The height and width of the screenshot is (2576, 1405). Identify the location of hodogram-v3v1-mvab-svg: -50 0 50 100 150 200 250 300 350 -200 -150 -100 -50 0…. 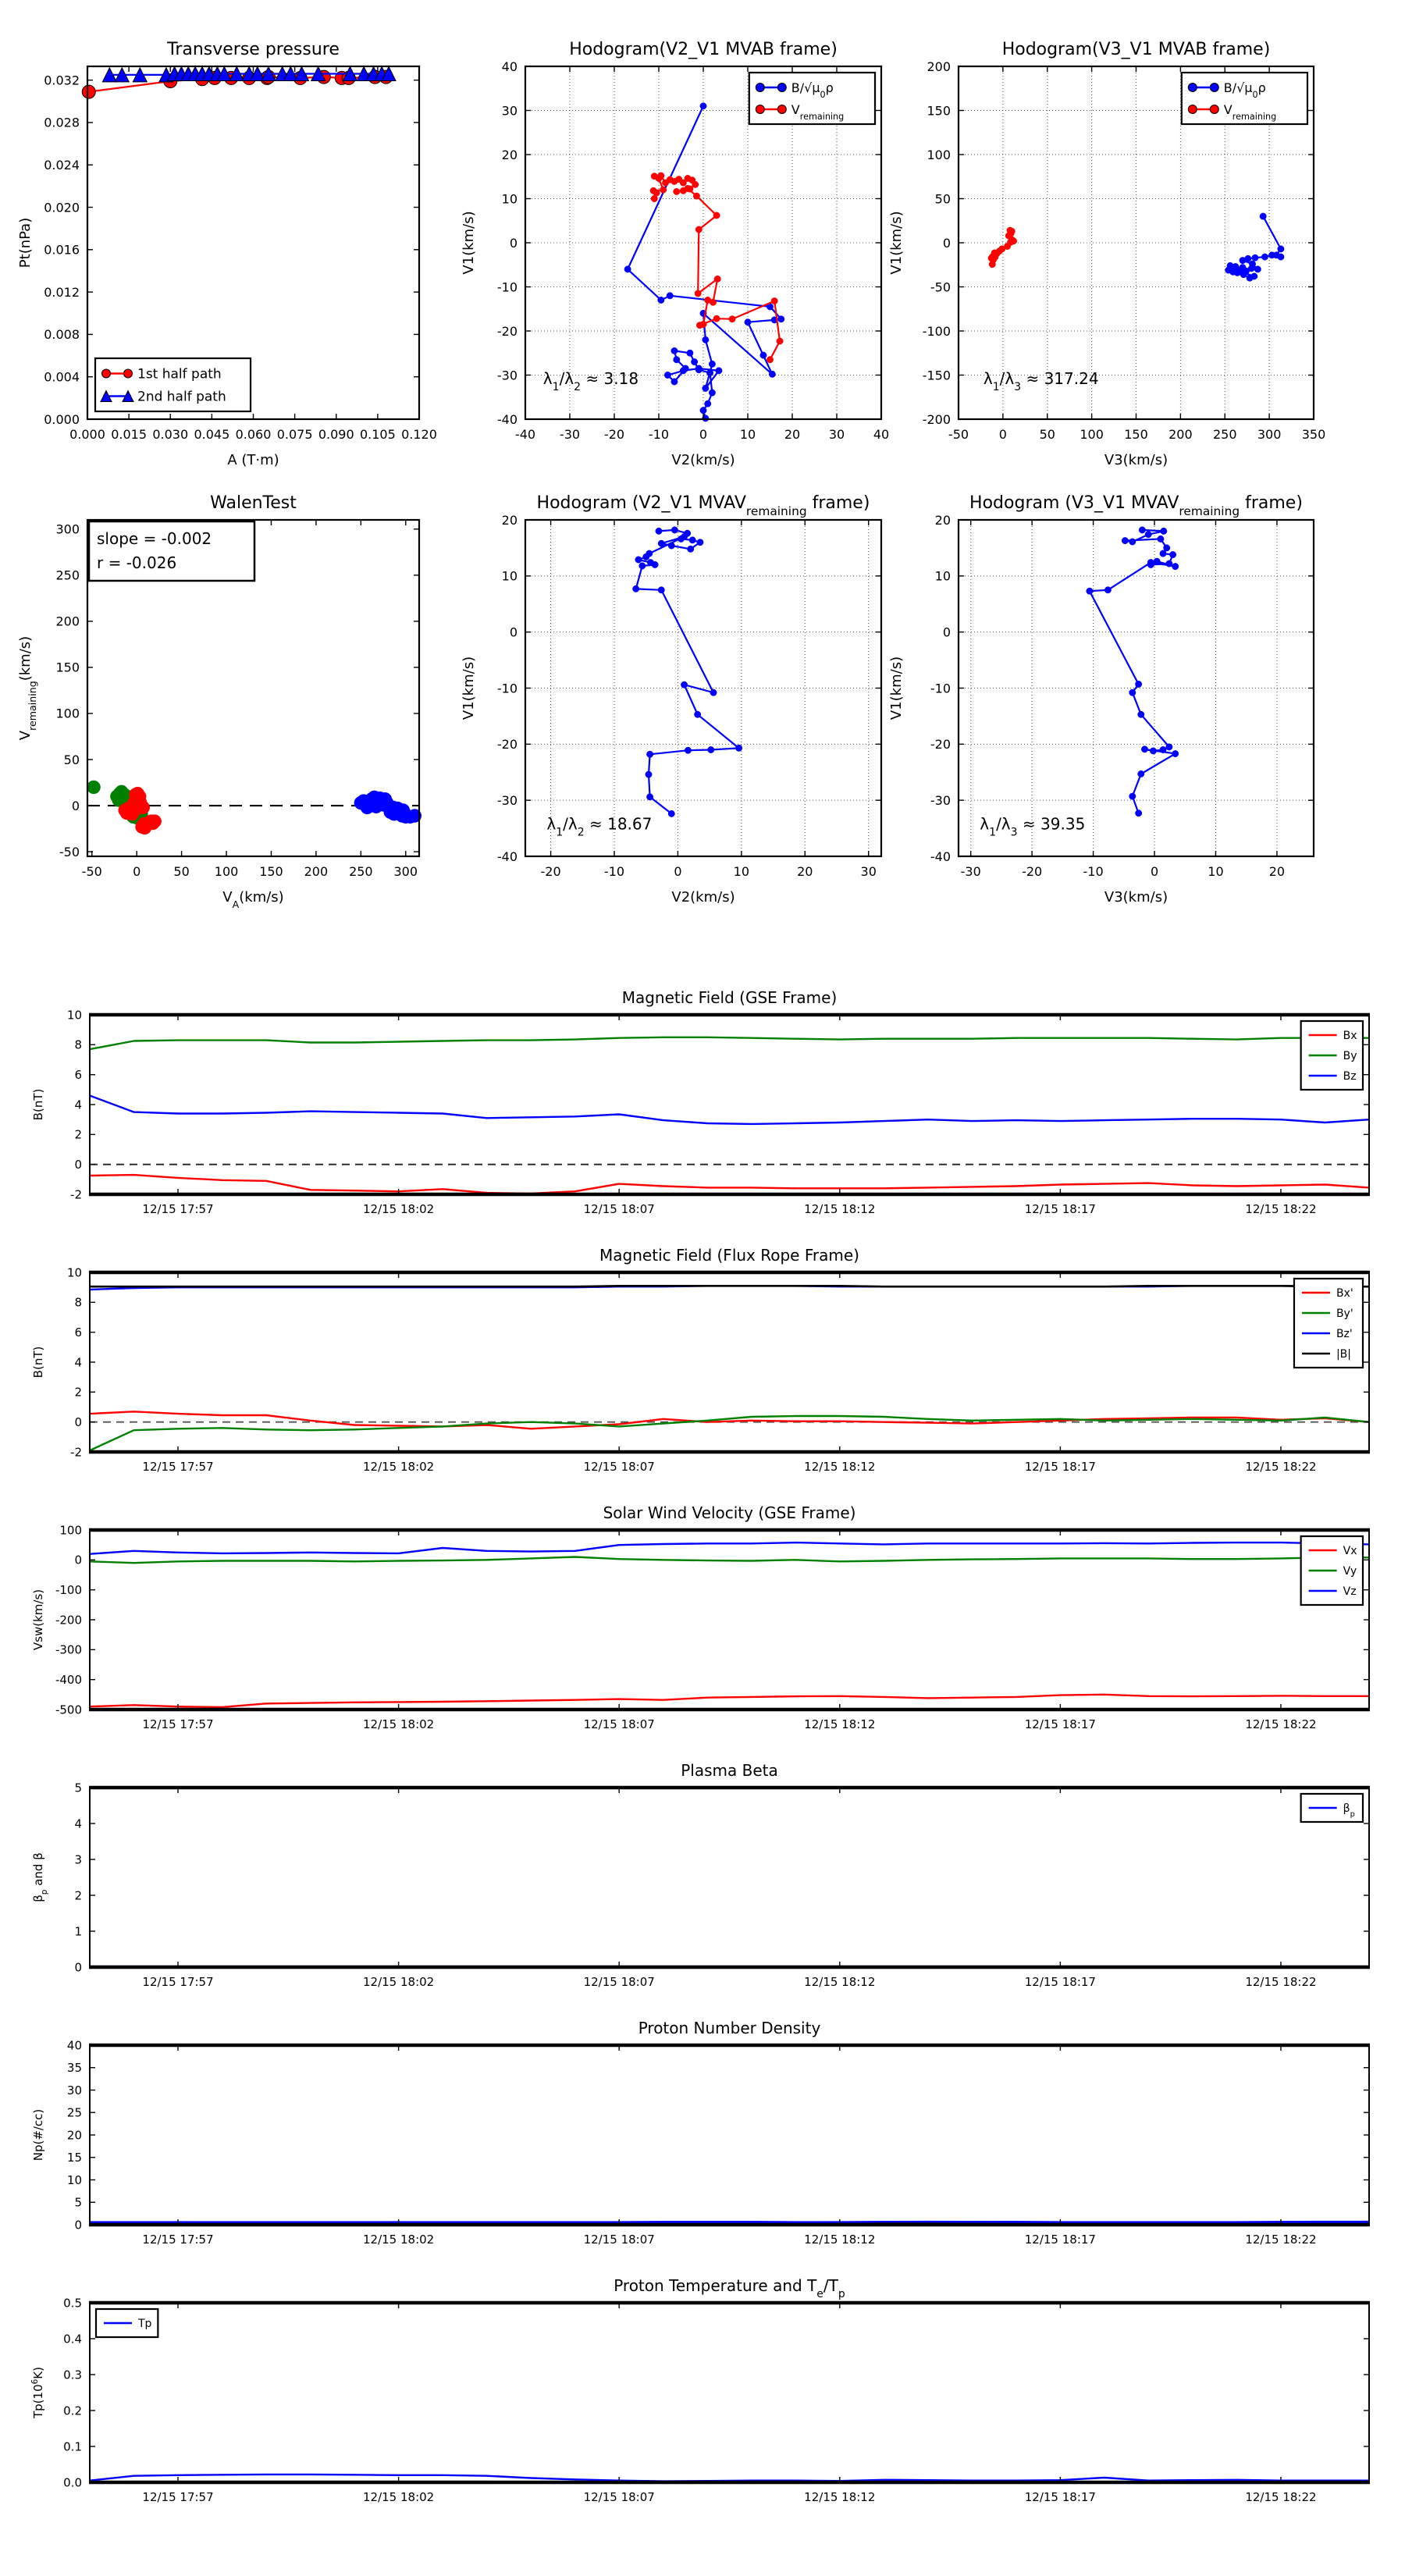
(1106, 254).